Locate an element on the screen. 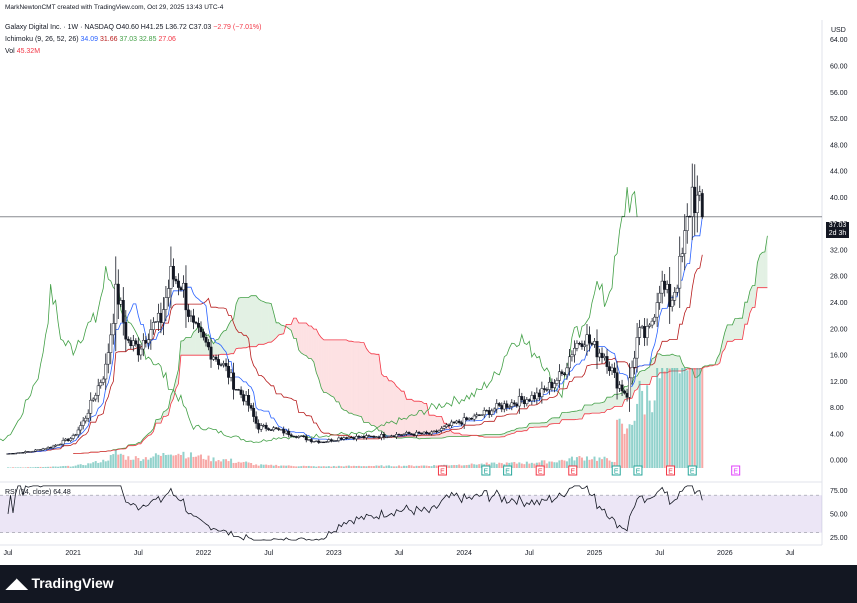 The width and height of the screenshot is (857, 603). earnings-marker-box is located at coordinates (616, 470).